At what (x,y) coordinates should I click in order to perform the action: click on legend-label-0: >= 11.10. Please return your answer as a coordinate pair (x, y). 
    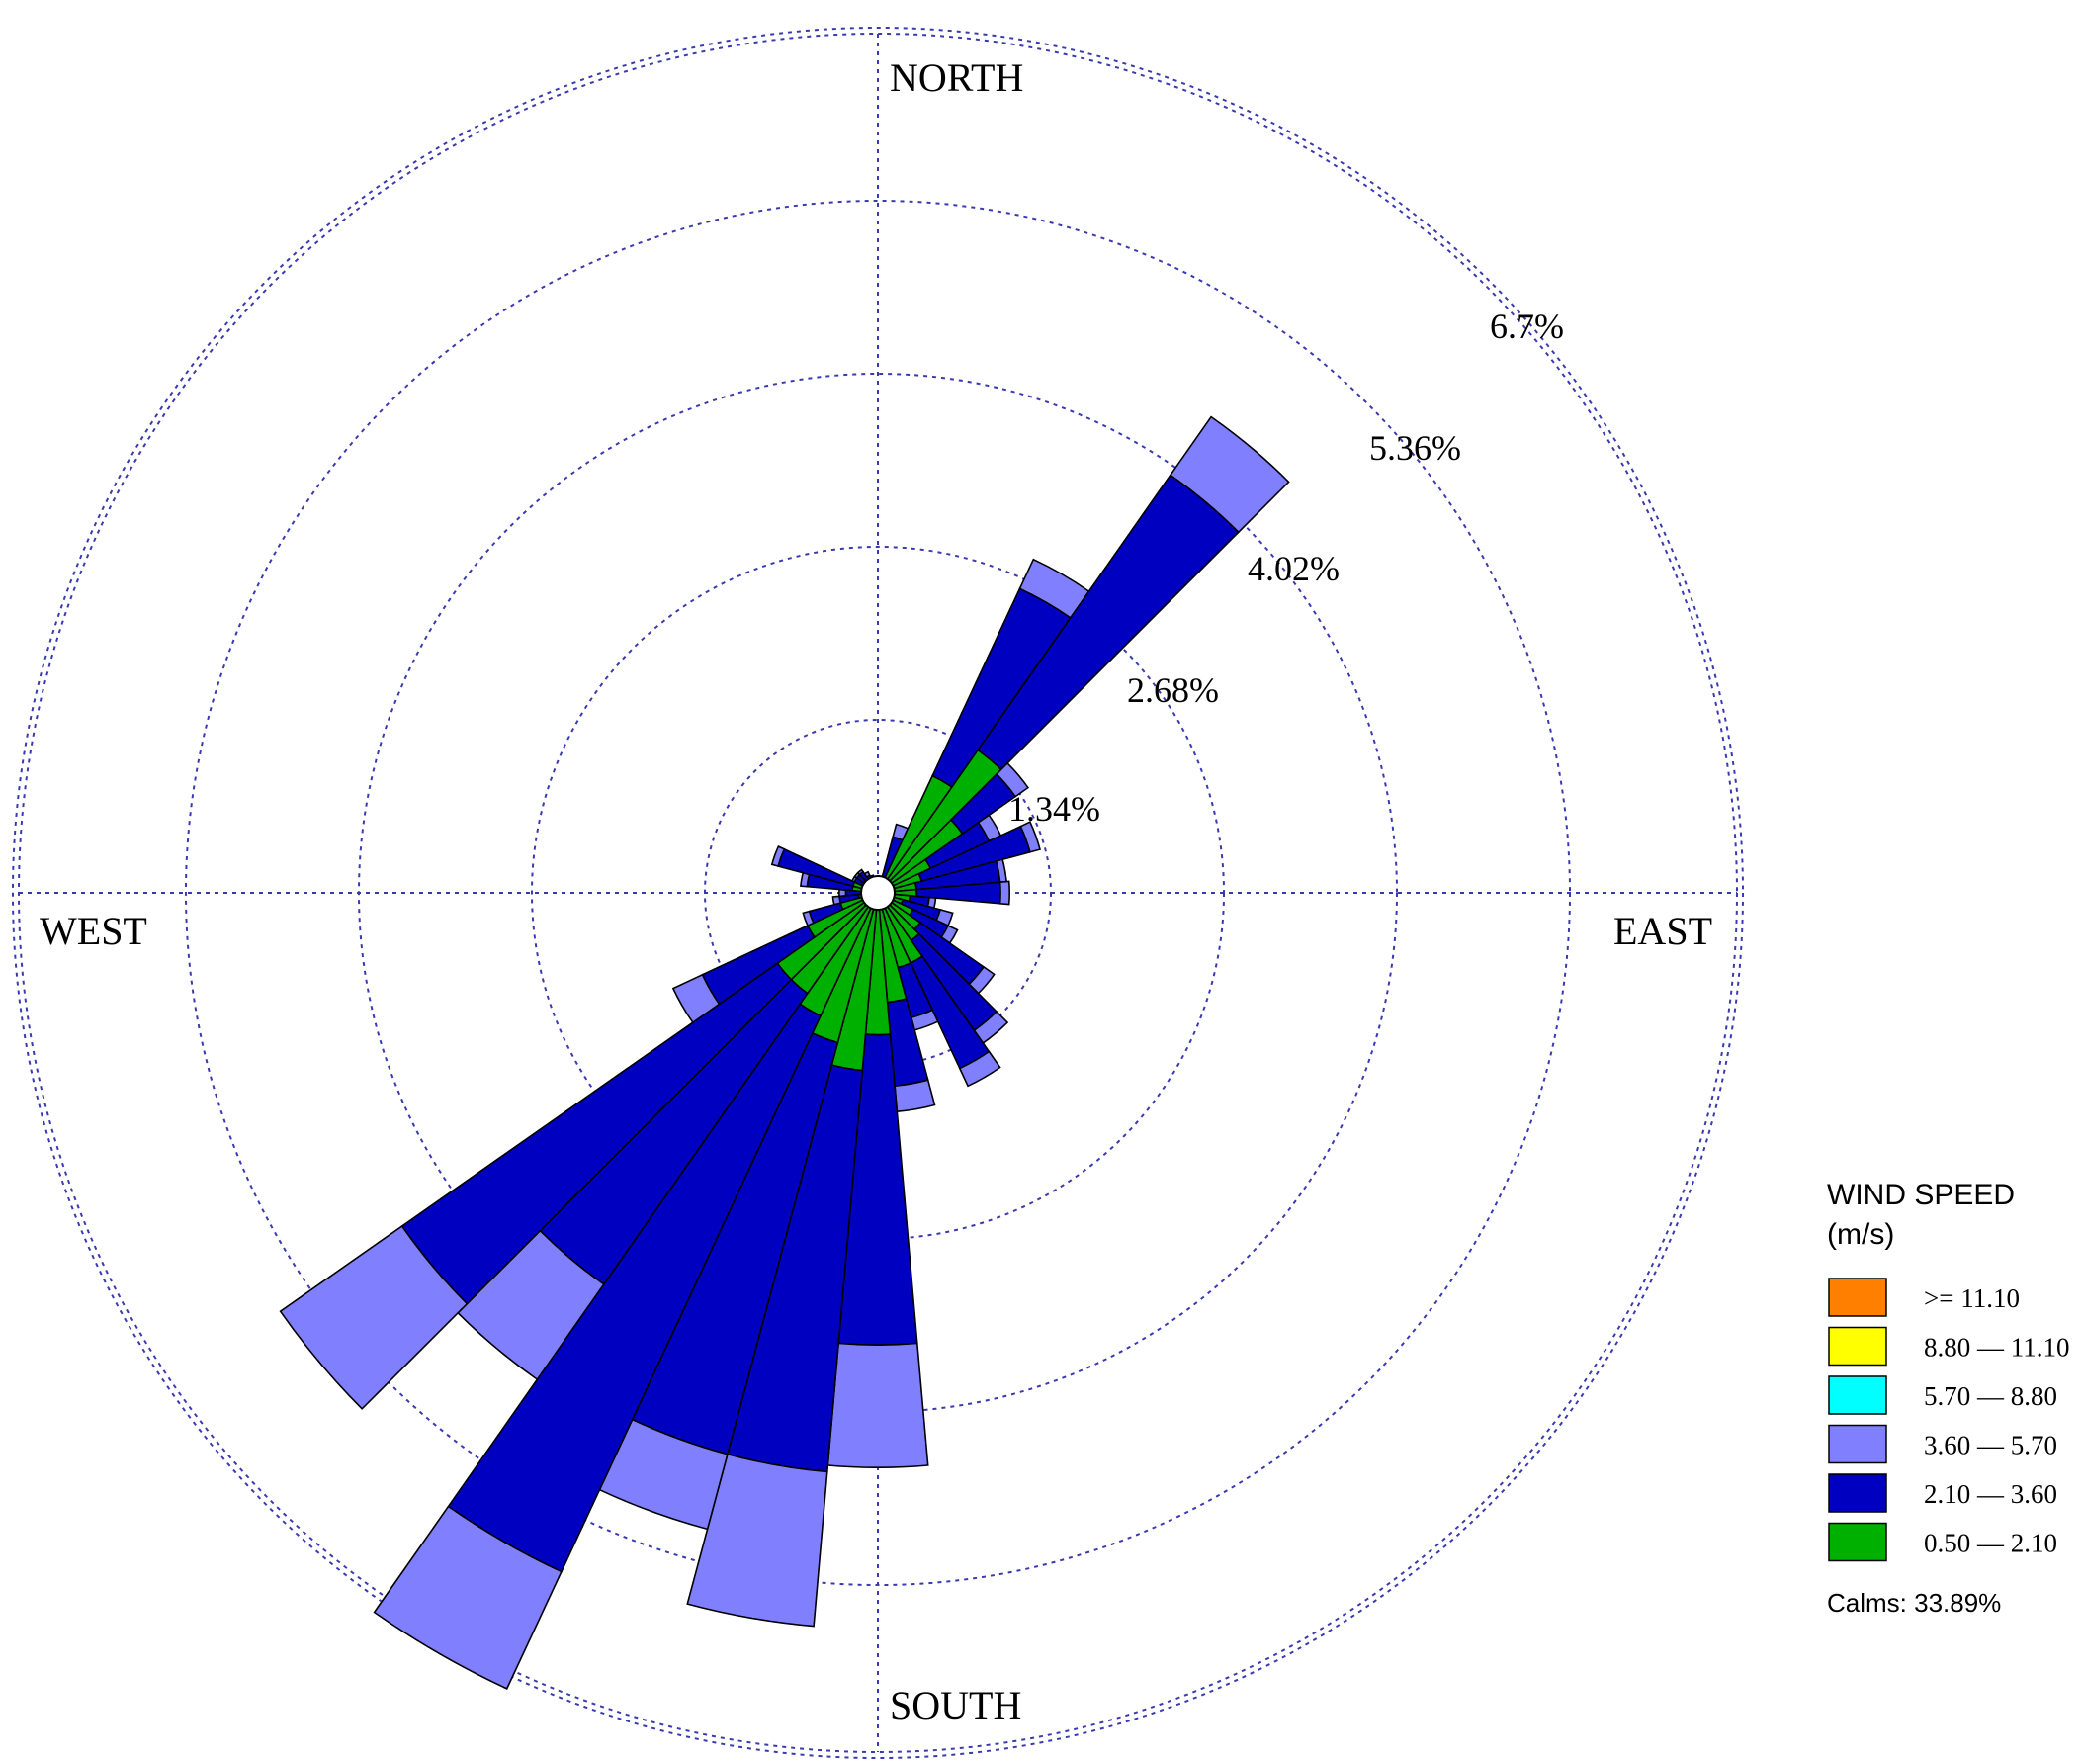
    Looking at the image, I should click on (1972, 1298).